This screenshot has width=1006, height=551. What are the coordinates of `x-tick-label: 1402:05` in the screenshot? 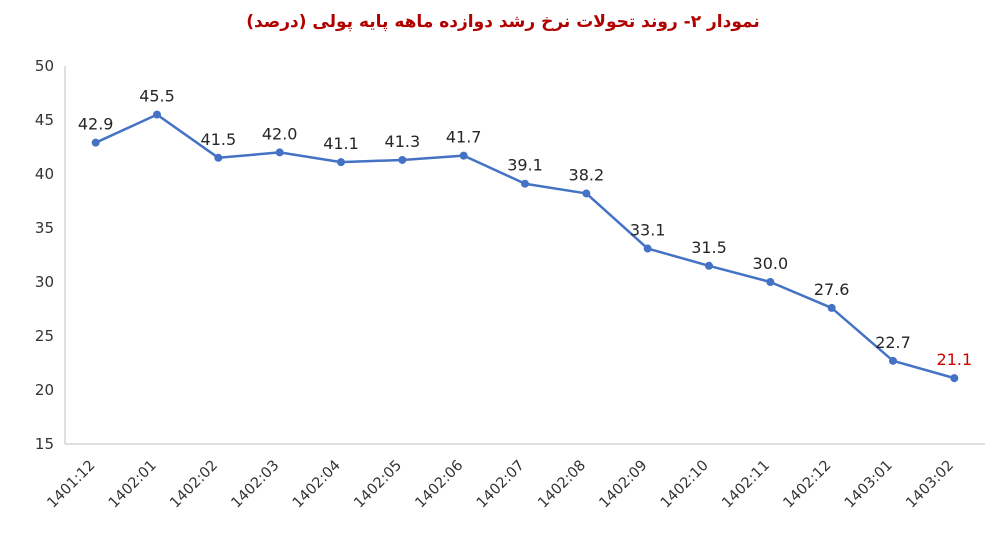 It's located at (378, 485).